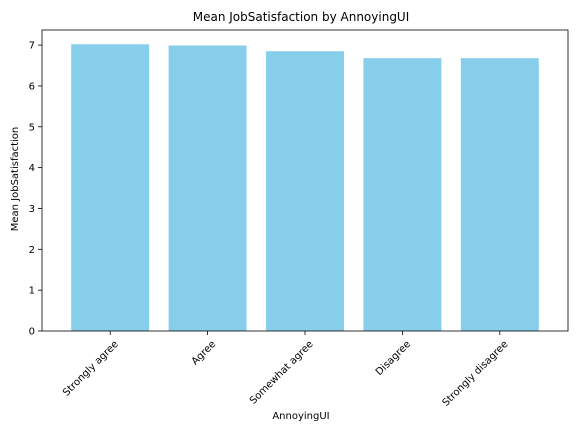 The image size is (576, 436). Describe the element at coordinates (15, 179) in the screenshot. I see `y-axis-label: Mean JobSatisfaction` at that location.